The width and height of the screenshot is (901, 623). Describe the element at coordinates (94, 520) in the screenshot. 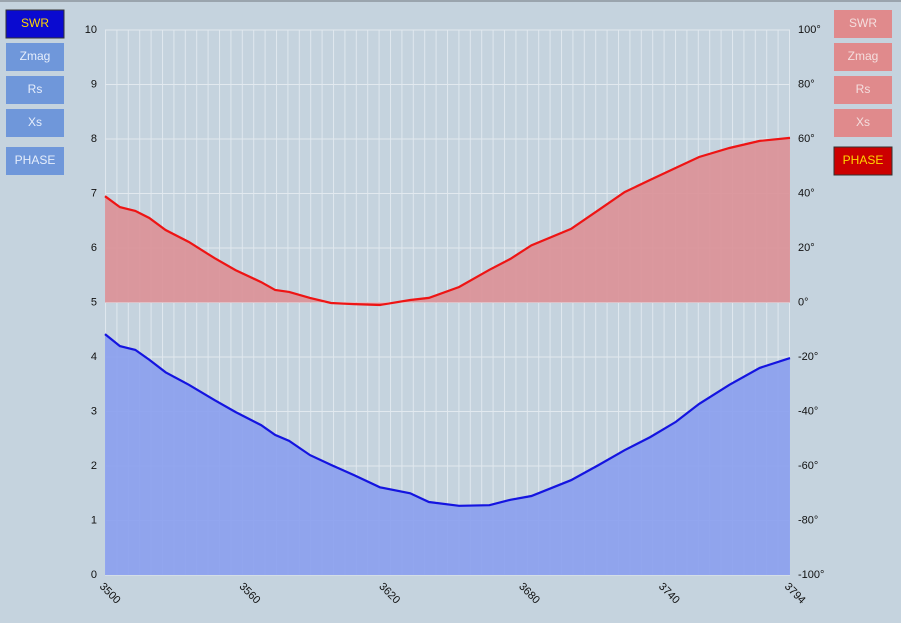

I see `y-tick-label: 1` at that location.